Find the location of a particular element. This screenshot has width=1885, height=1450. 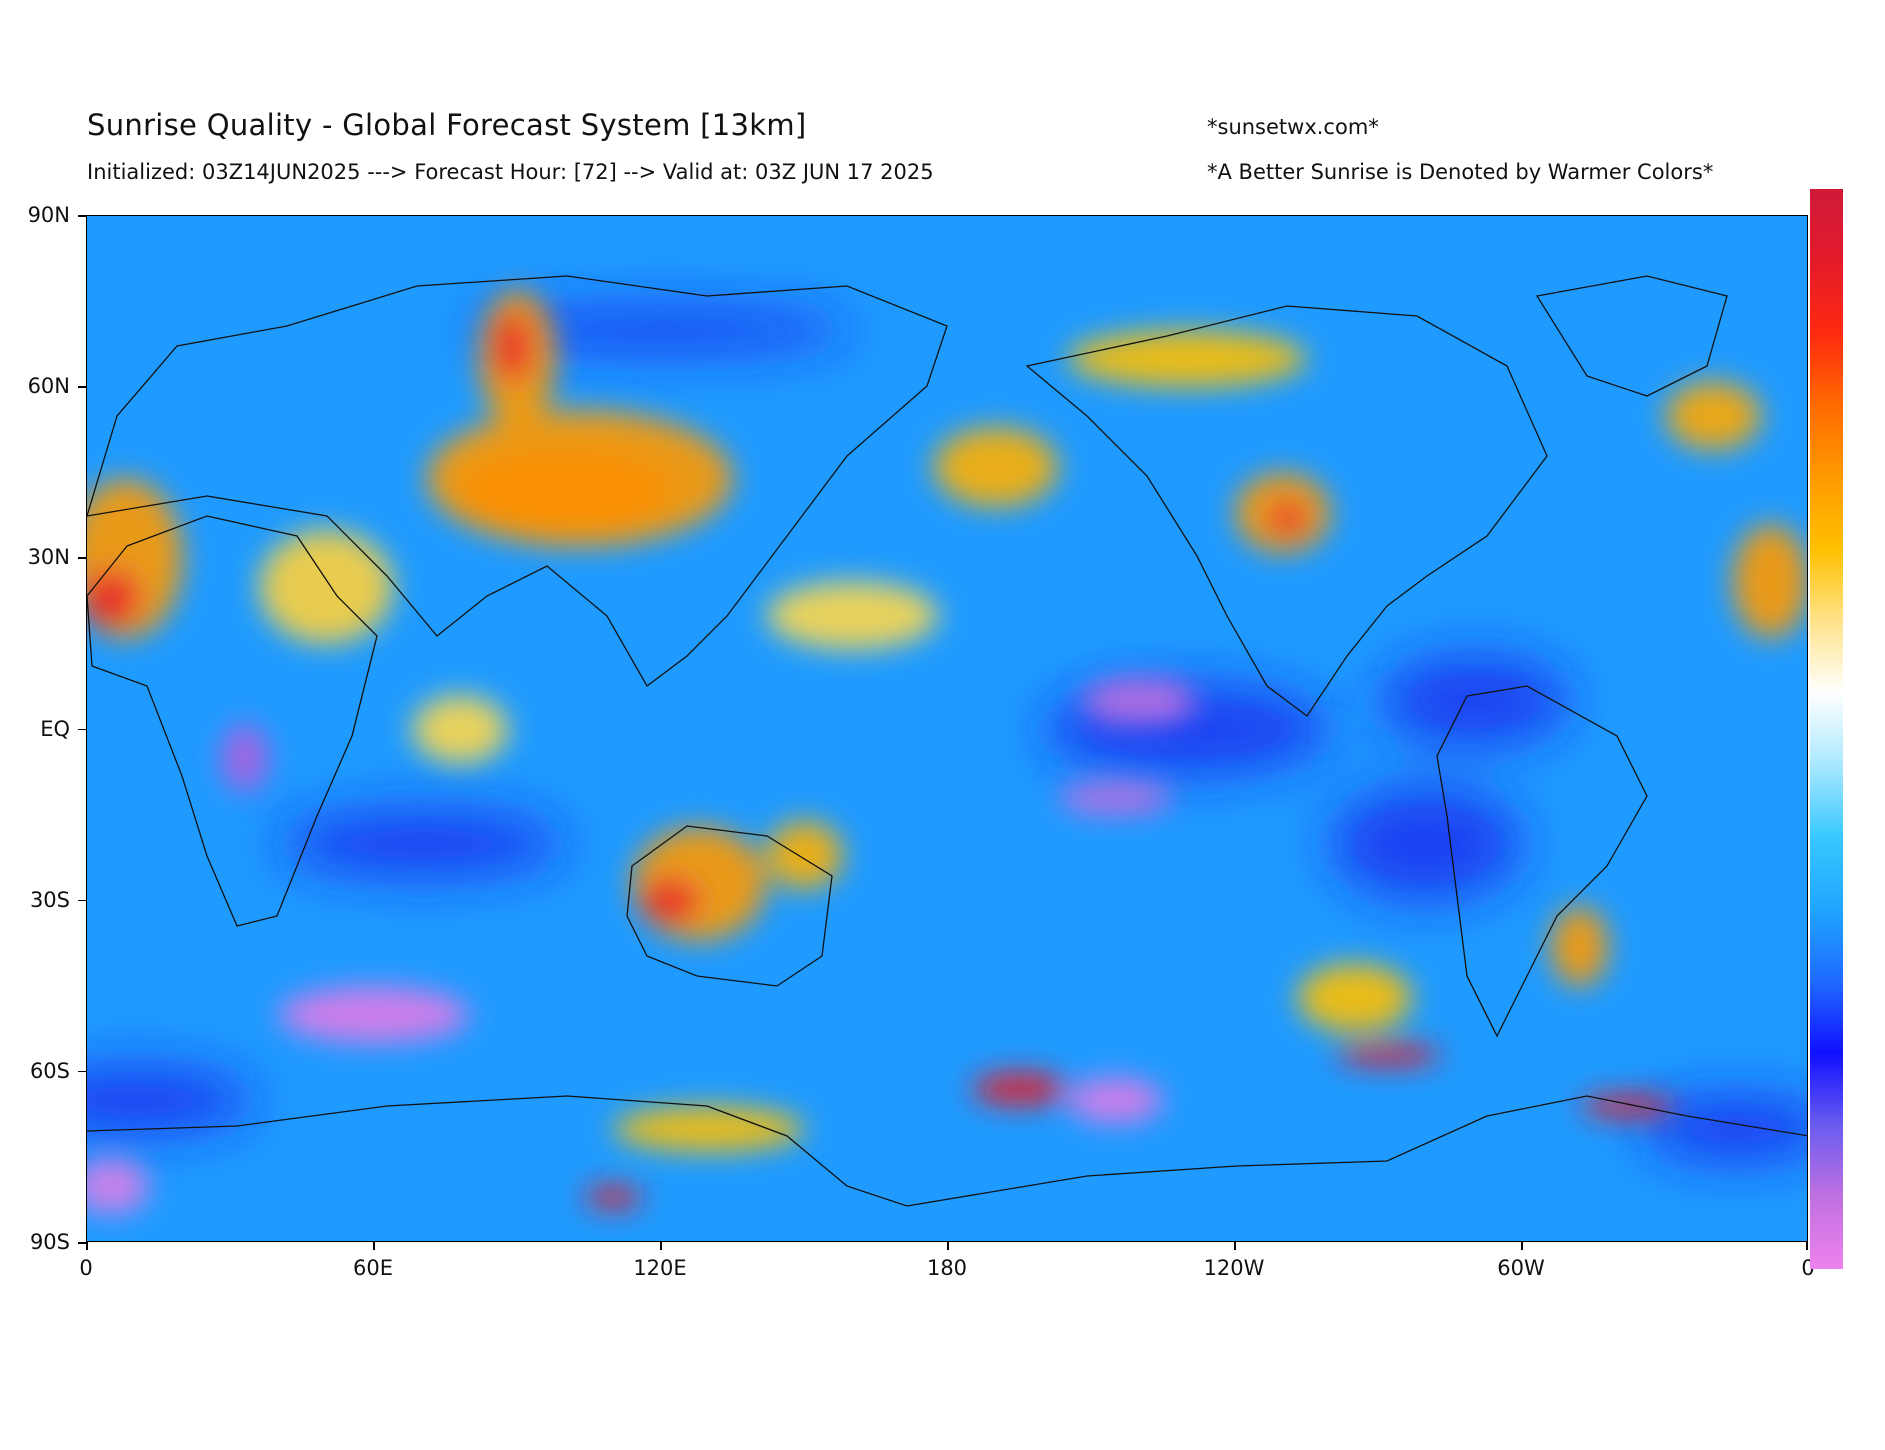

lon-tick-label: 60E is located at coordinates (373, 1268).